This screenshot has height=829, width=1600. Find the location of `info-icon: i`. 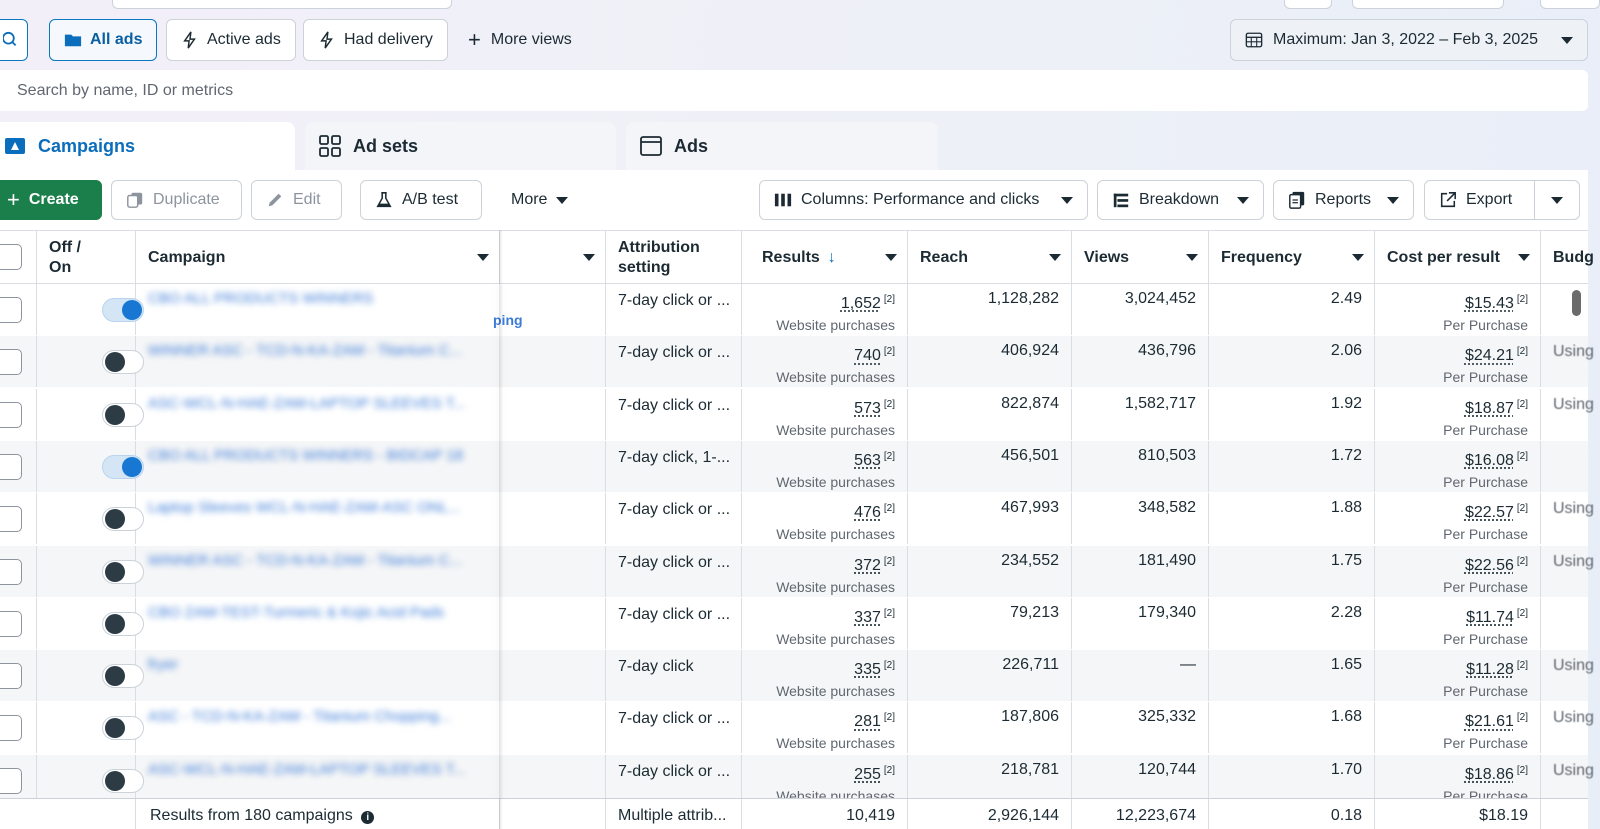

info-icon: i is located at coordinates (368, 817).